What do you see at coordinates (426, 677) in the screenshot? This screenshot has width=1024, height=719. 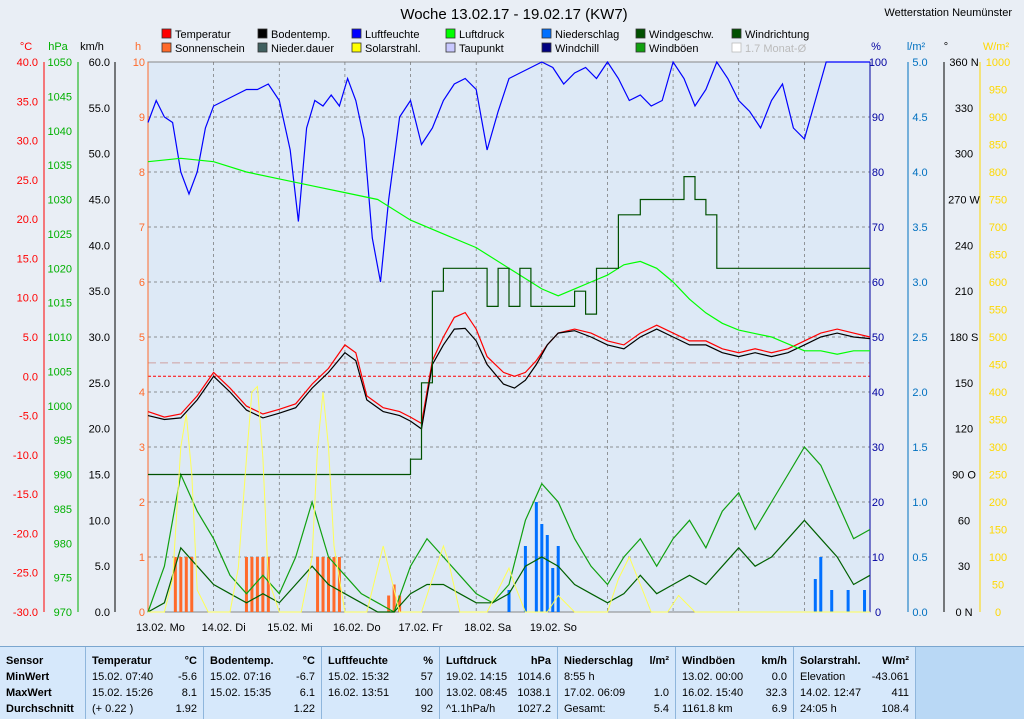 I see `stat-value: 57` at bounding box center [426, 677].